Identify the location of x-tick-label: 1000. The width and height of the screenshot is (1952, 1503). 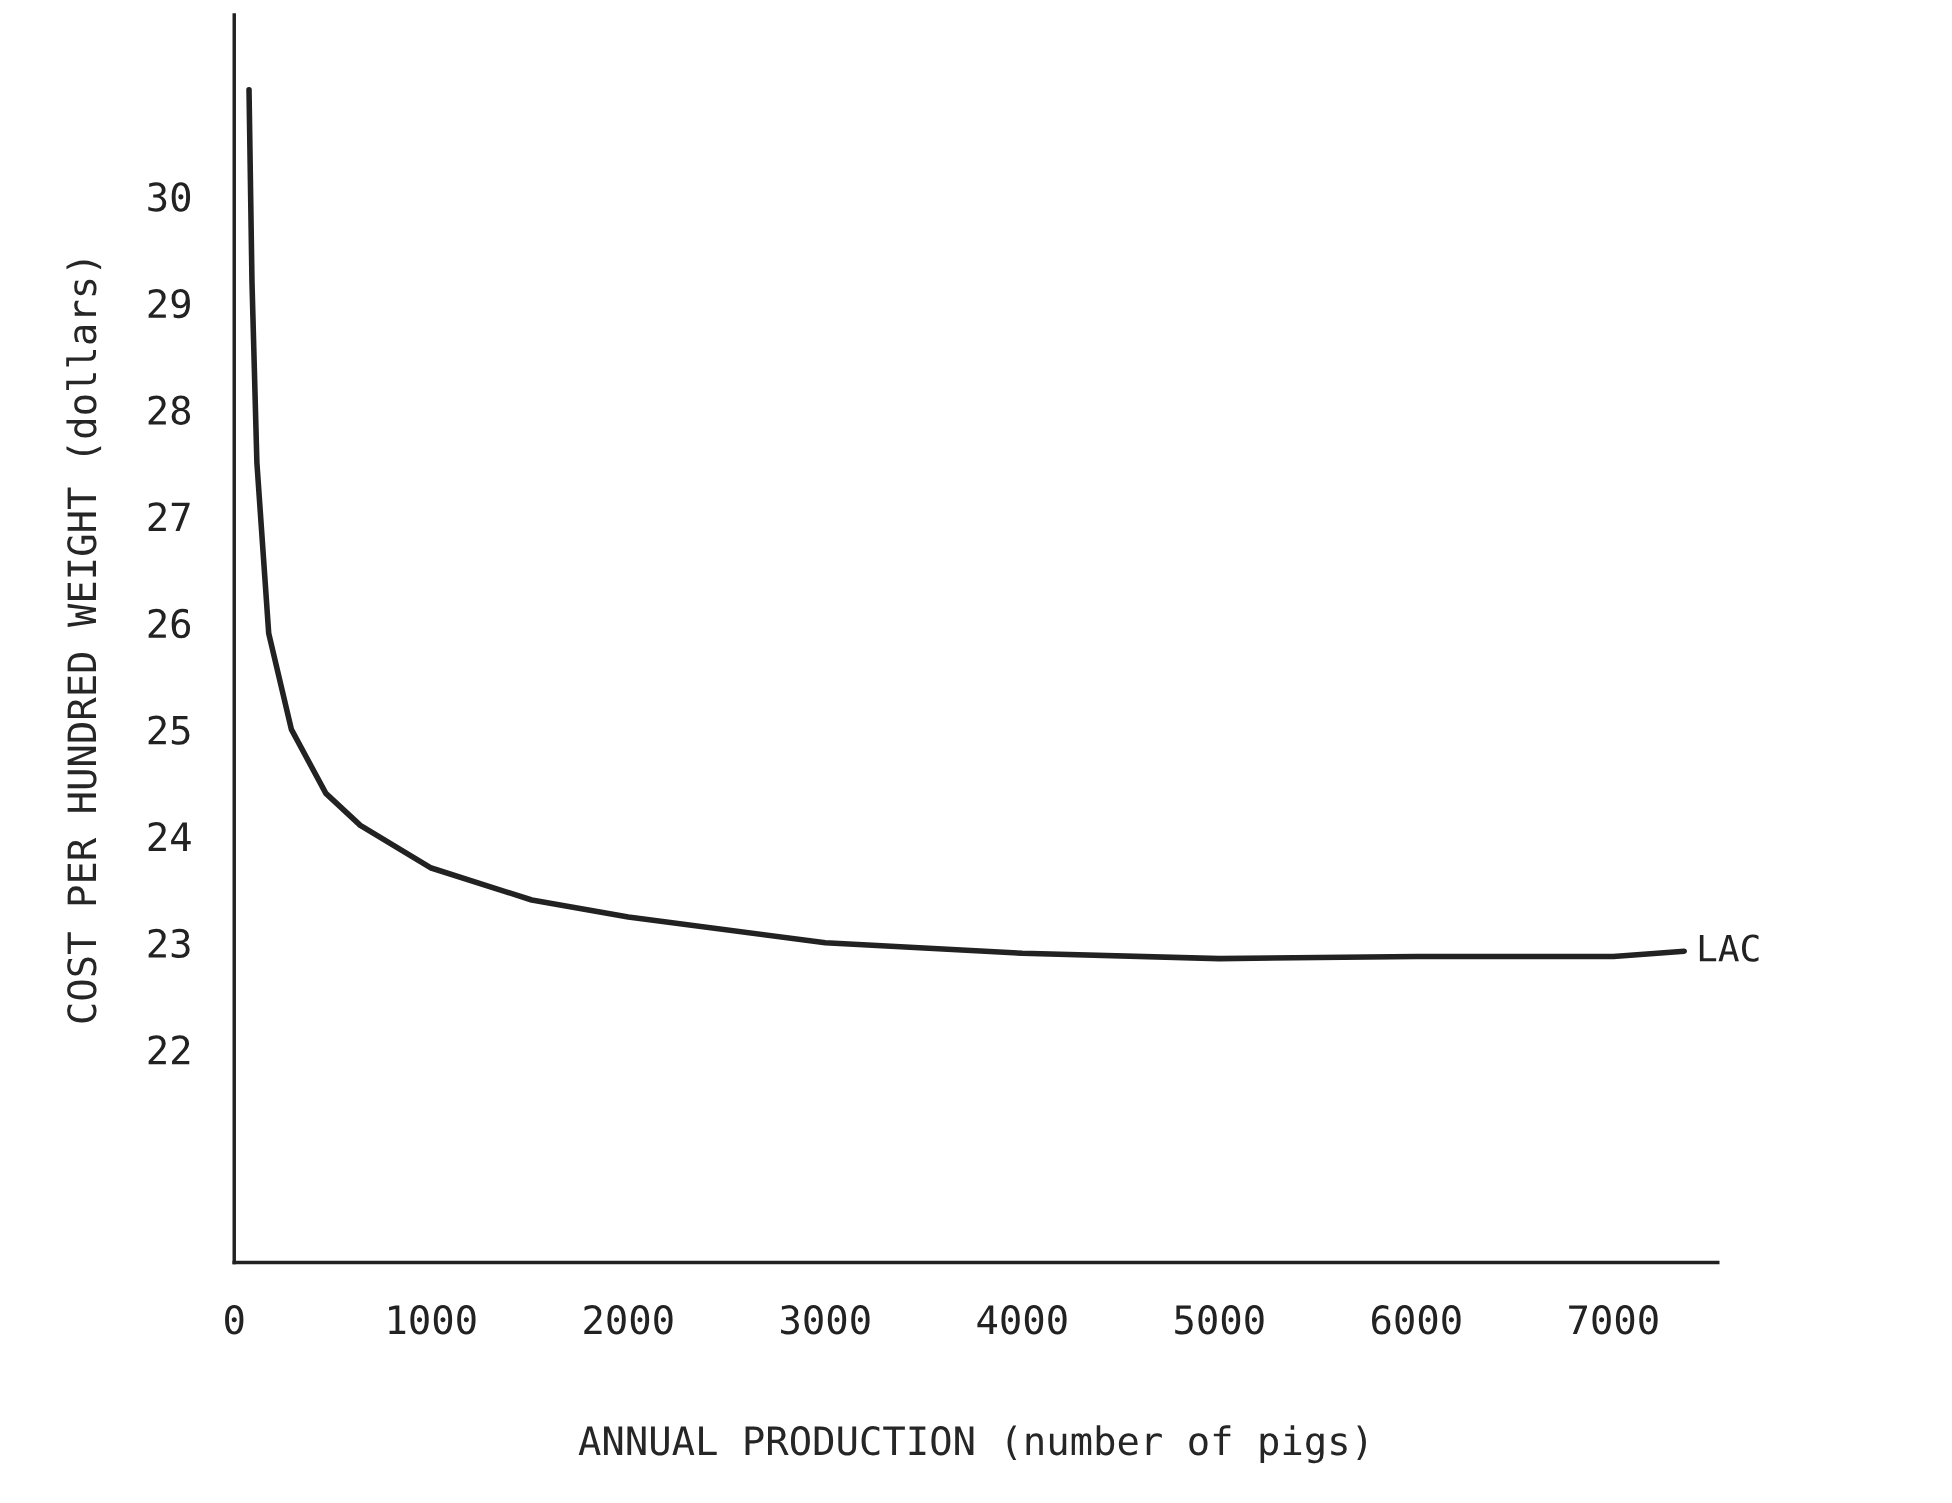
(432, 1320).